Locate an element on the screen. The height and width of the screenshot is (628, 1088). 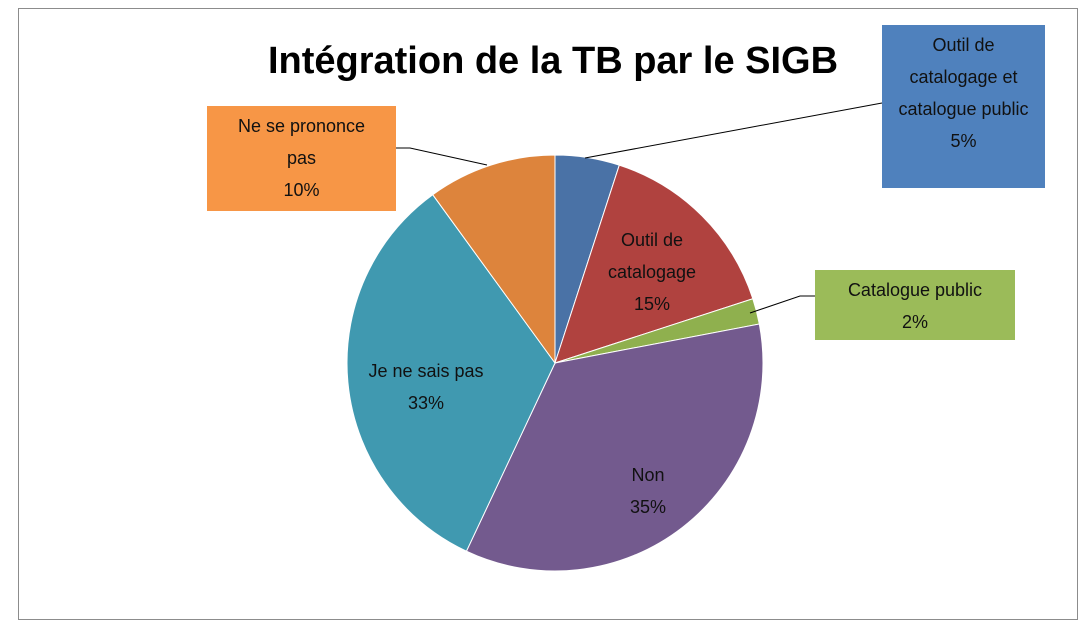
category-label: Outil de catalogage et catalogue public is located at coordinates (963, 77).